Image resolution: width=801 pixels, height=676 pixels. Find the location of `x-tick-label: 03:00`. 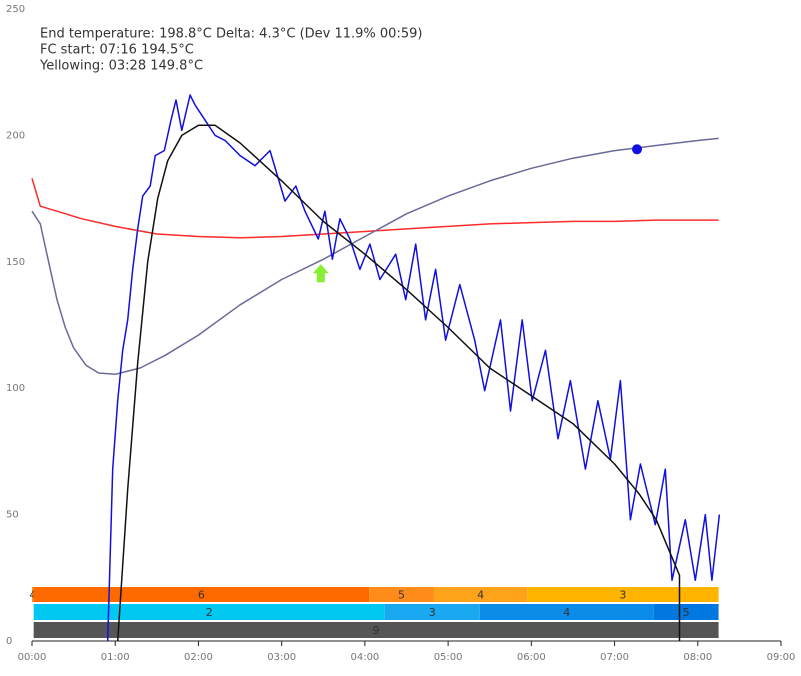

x-tick-label: 03:00 is located at coordinates (281, 657).